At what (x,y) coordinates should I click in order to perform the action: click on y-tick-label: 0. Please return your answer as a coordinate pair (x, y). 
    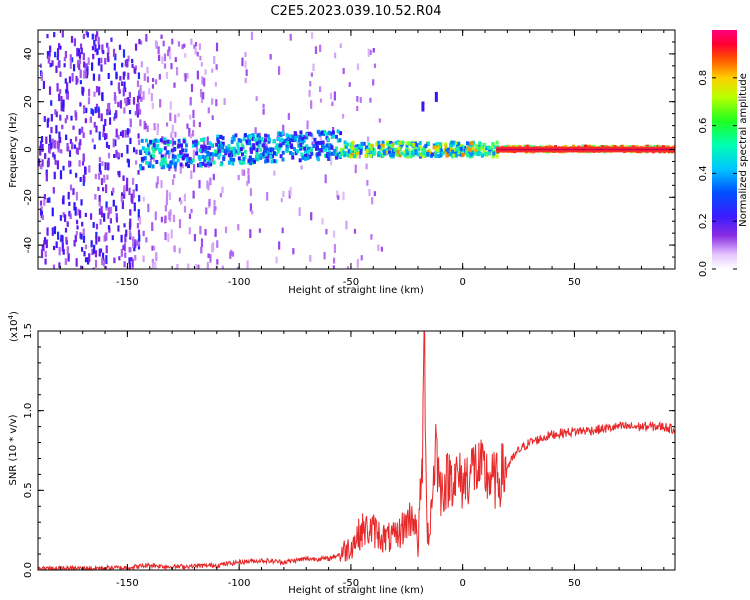
    Looking at the image, I should click on (28, 149).